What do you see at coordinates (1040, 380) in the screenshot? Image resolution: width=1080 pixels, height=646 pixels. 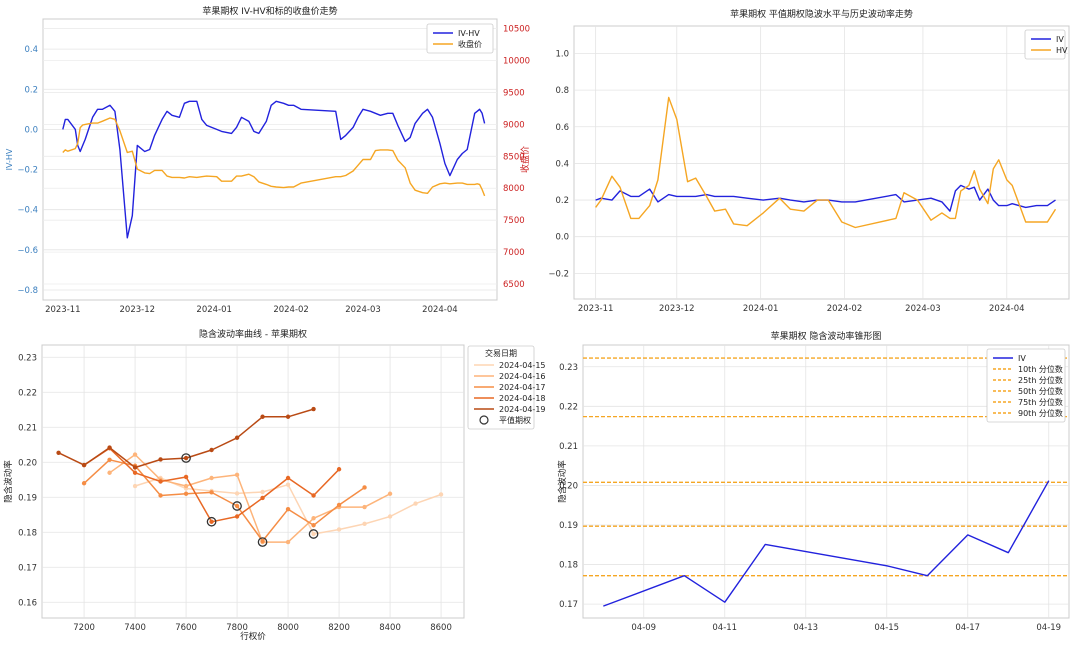 I see `c4-legend-label: 25th 分位数` at bounding box center [1040, 380].